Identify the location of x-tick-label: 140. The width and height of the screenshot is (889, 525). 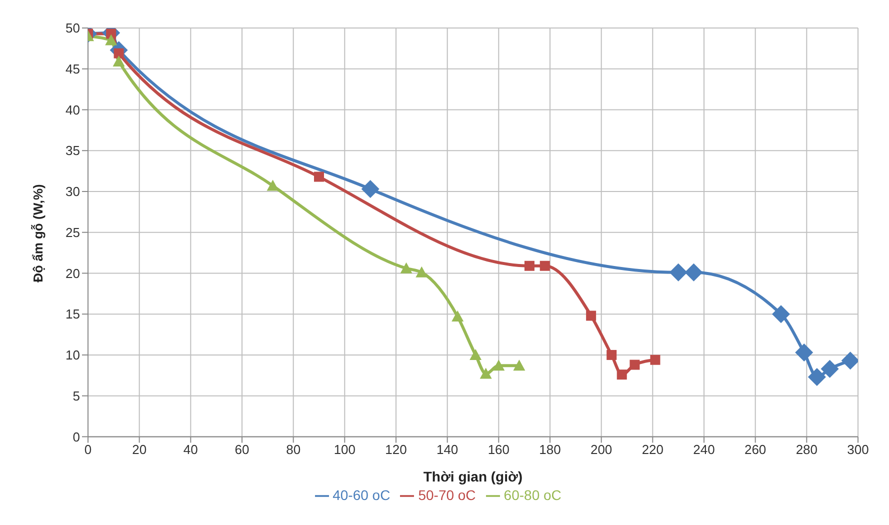
(447, 449).